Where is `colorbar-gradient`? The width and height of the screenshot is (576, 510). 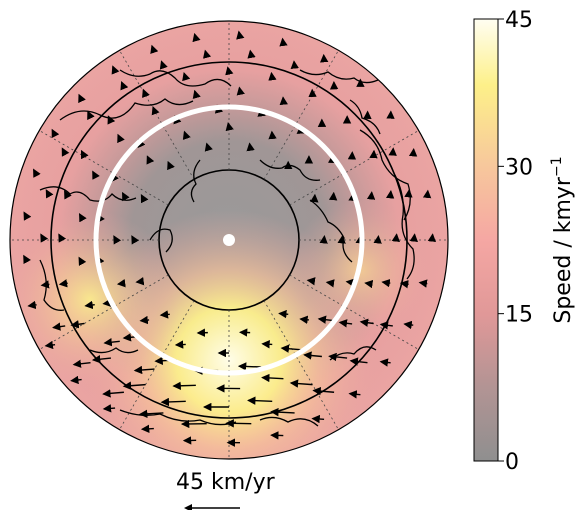 colorbar-gradient is located at coordinates (486, 240).